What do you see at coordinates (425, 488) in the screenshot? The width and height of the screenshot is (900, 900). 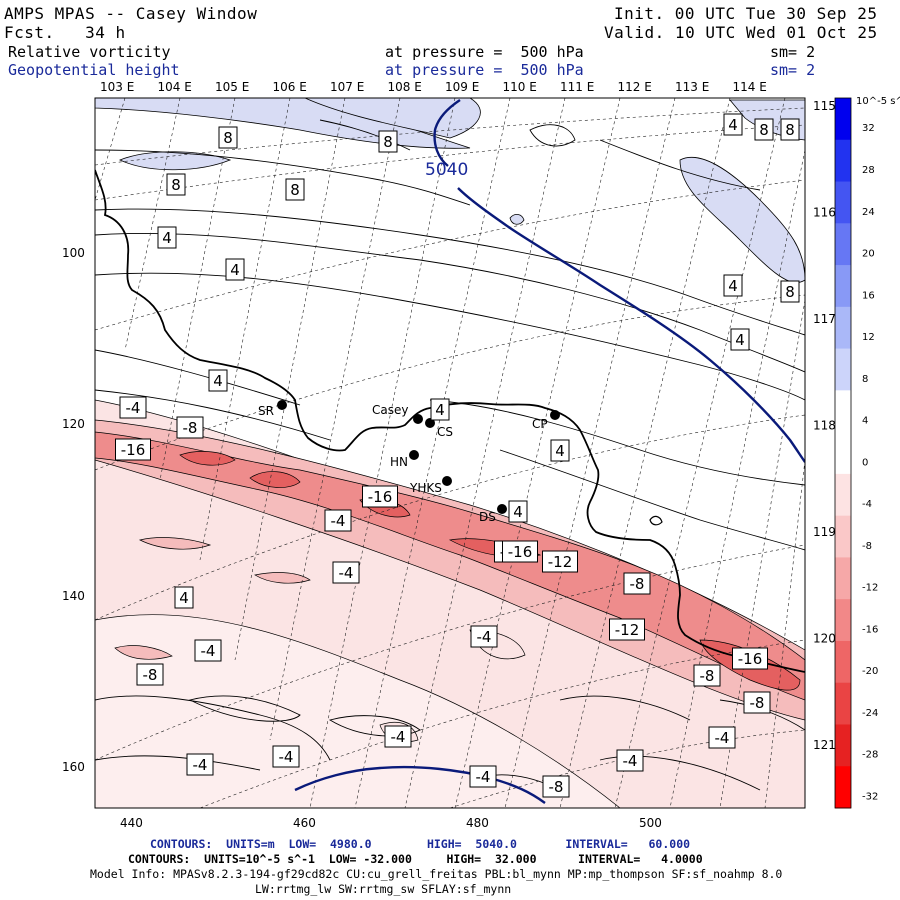 I see `station-label: YHKS` at bounding box center [425, 488].